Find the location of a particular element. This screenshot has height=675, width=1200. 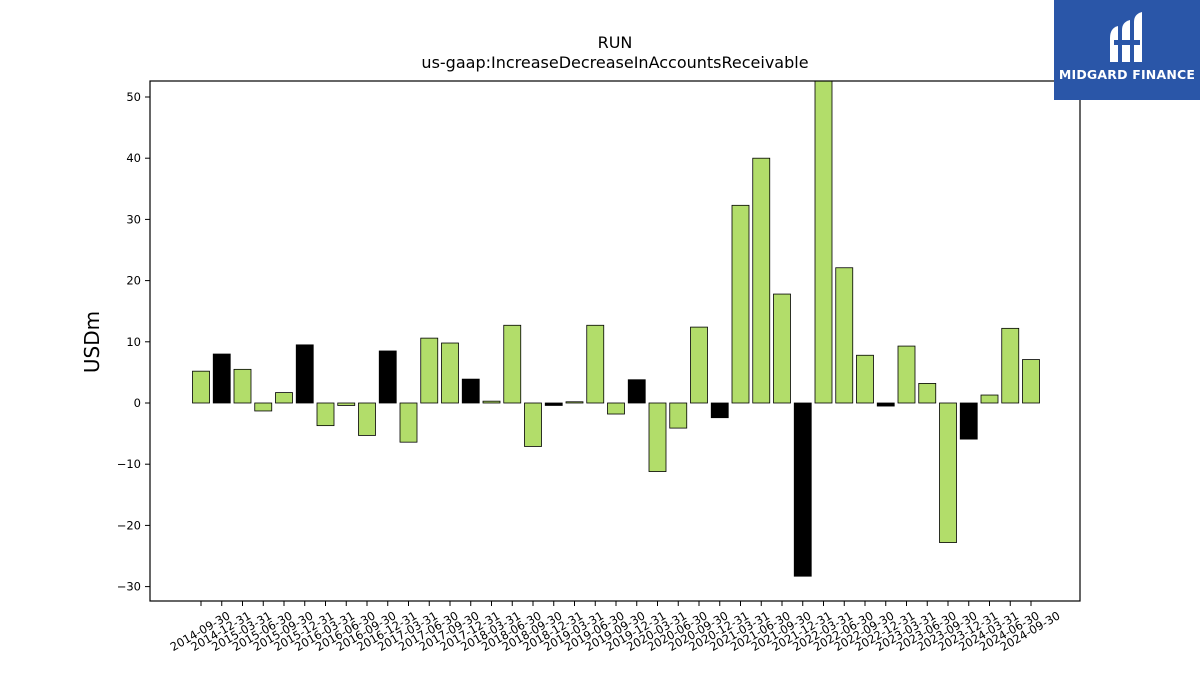

y-tick-label: 40 is located at coordinates (133, 158).